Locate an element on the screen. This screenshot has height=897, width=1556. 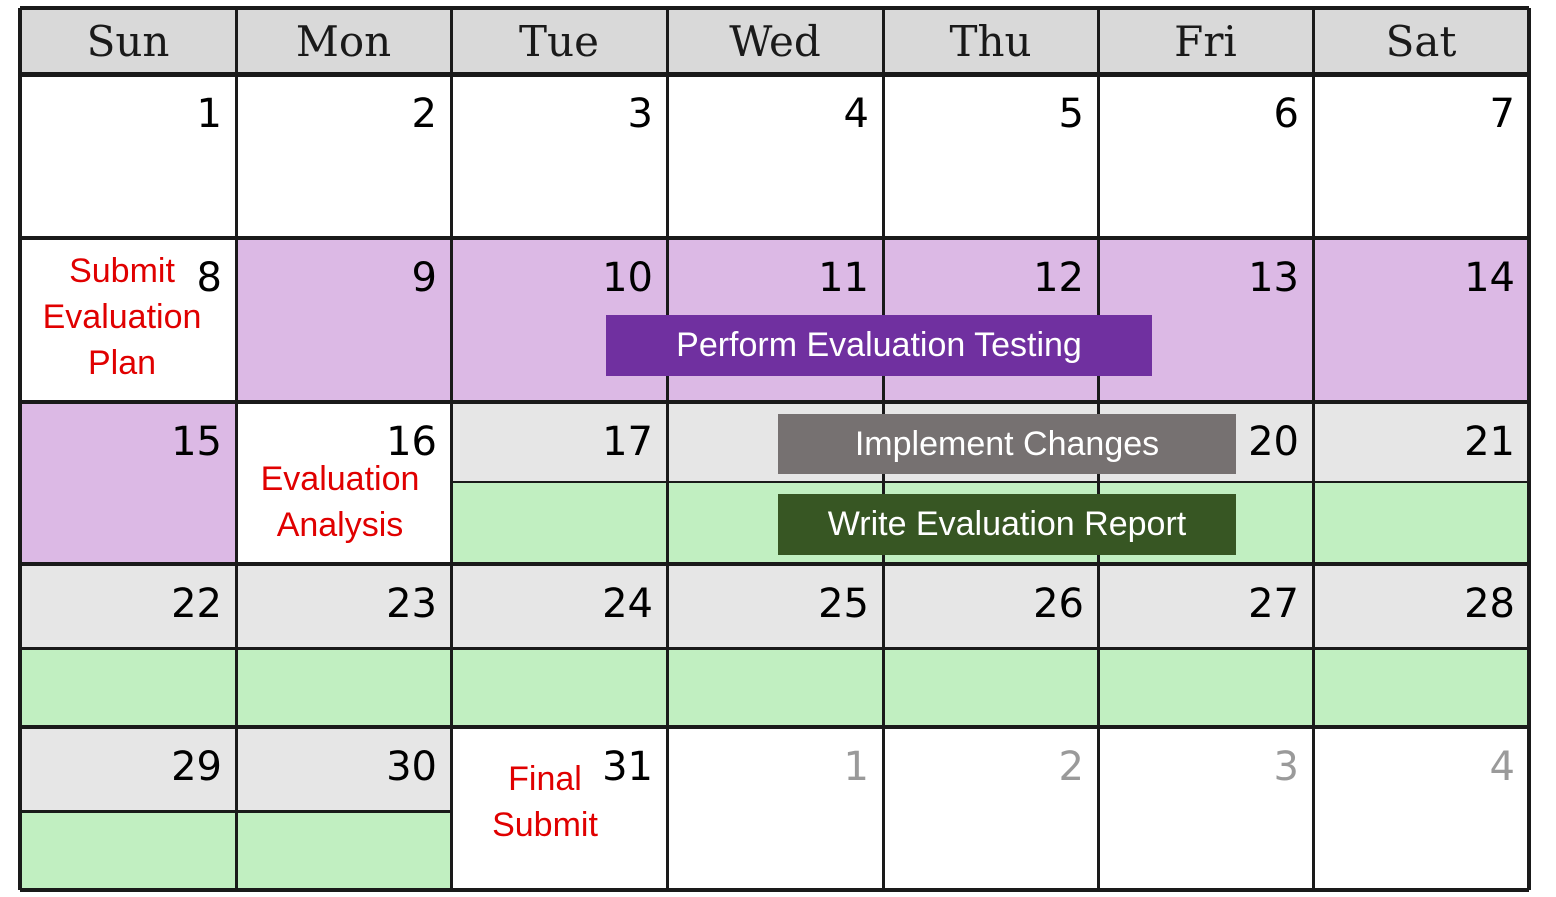
day-number: 11 is located at coordinates (843, 278).